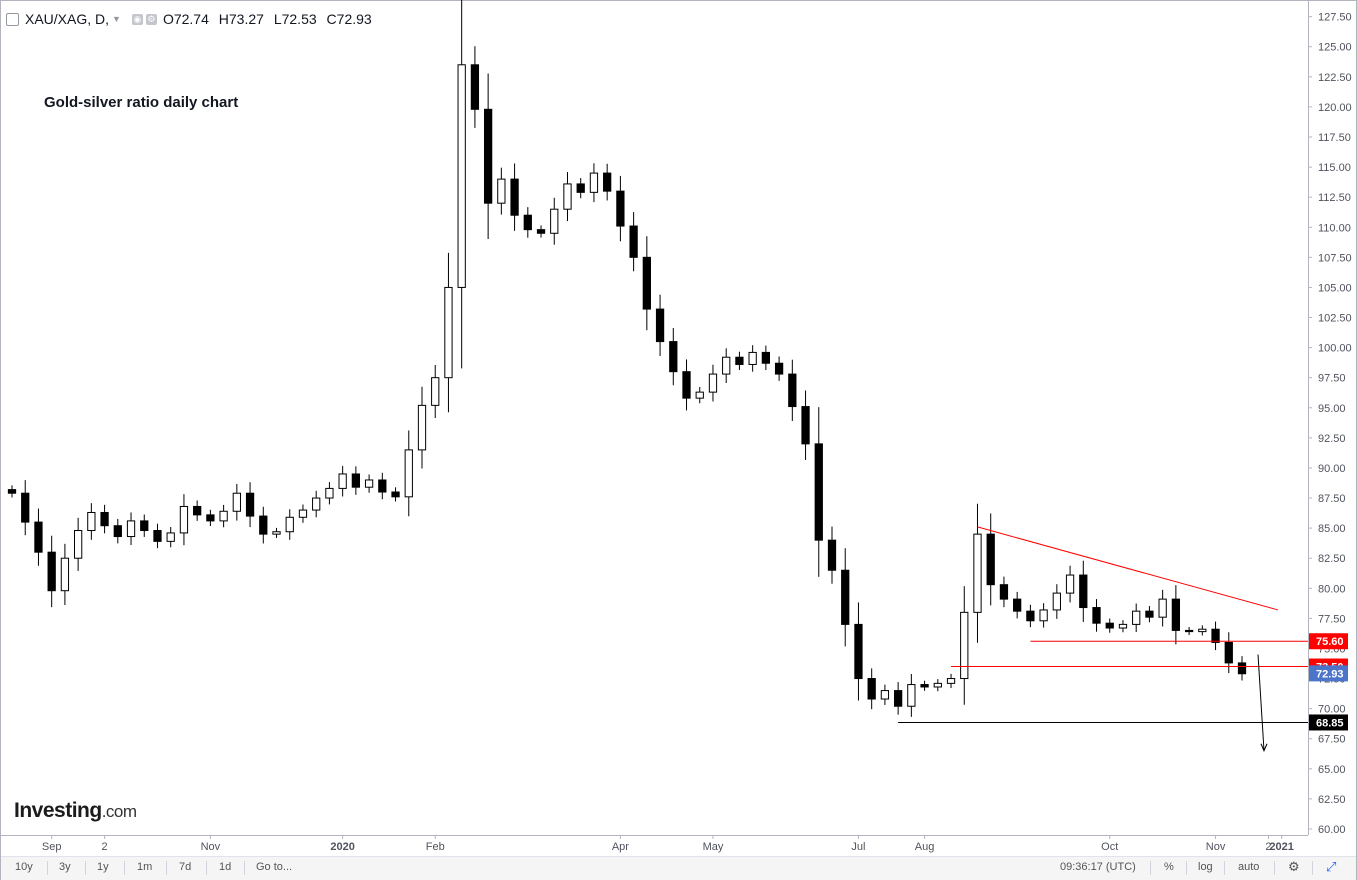 This screenshot has width=1357, height=880. What do you see at coordinates (295, 19) in the screenshot?
I see `low-value: L72.53` at bounding box center [295, 19].